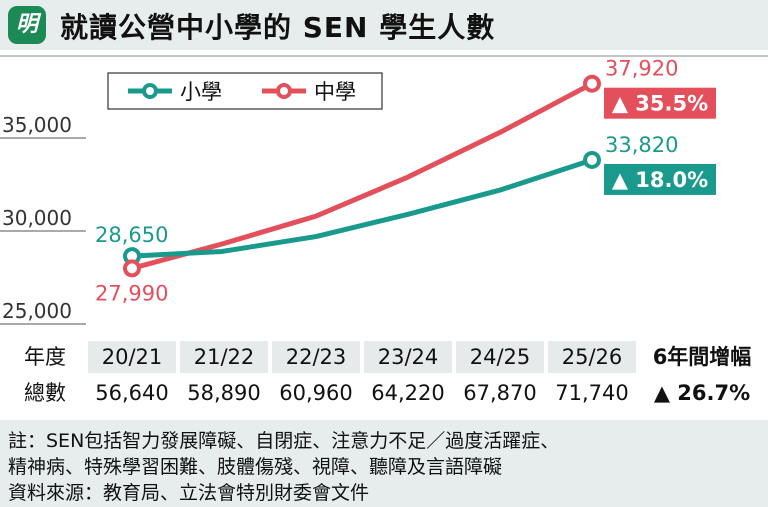 The image size is (768, 507). I want to click on total-cell: 71,740, so click(592, 393).